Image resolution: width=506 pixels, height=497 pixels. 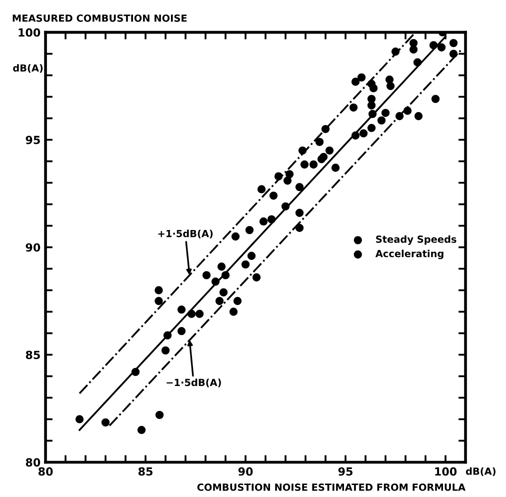 I want to click on legend-label: Steady Speeds, so click(x=416, y=240).